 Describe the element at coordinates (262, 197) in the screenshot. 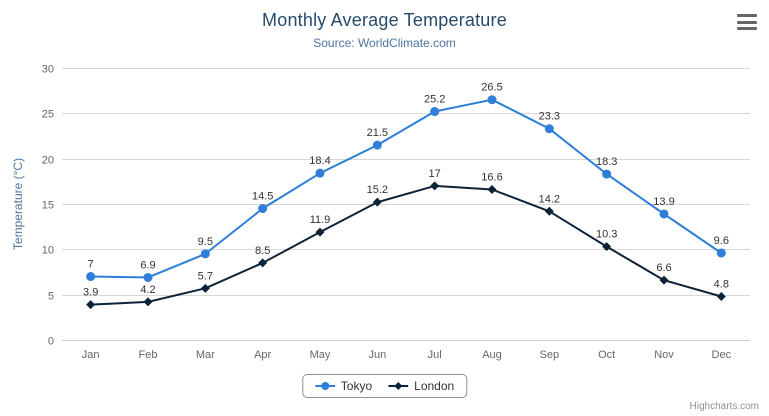

I see `data-label: 14.5` at that location.